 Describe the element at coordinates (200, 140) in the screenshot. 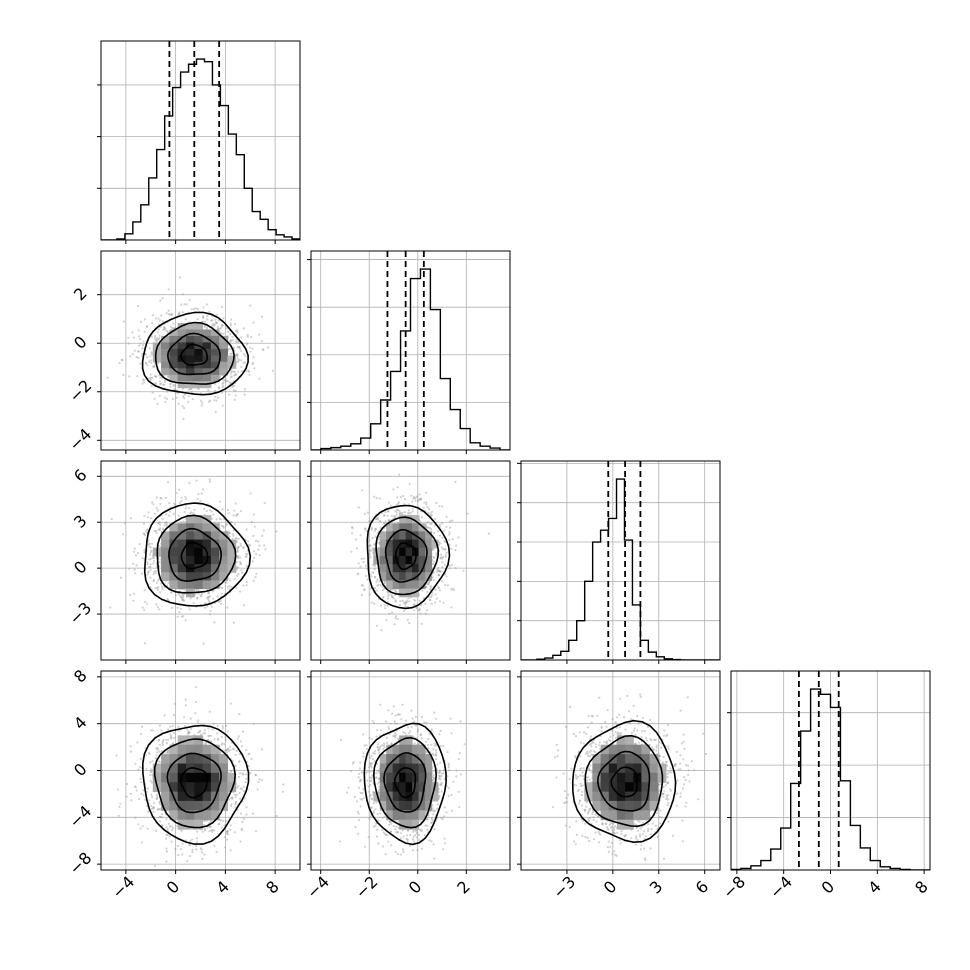

I see `grid-lines` at that location.